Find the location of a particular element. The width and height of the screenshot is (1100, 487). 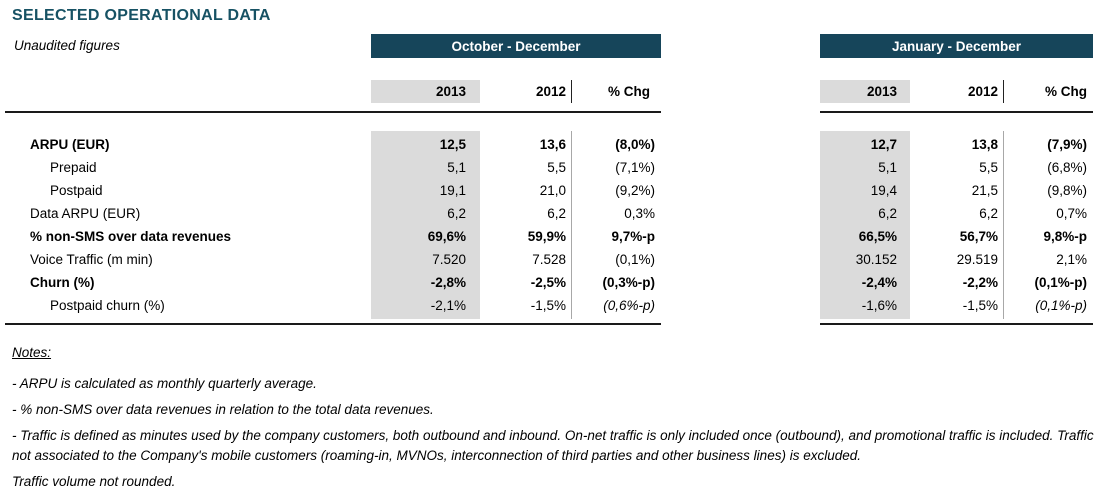

row-label: Data ARPU (EUR) is located at coordinates (85, 213).